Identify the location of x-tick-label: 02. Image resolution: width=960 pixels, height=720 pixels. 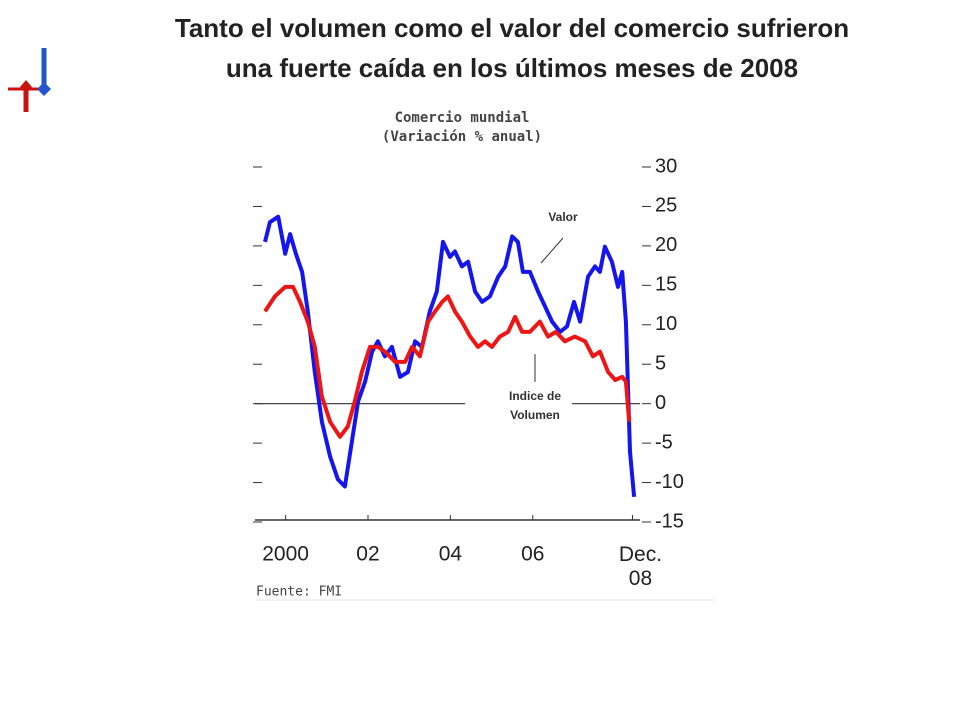
(367, 554).